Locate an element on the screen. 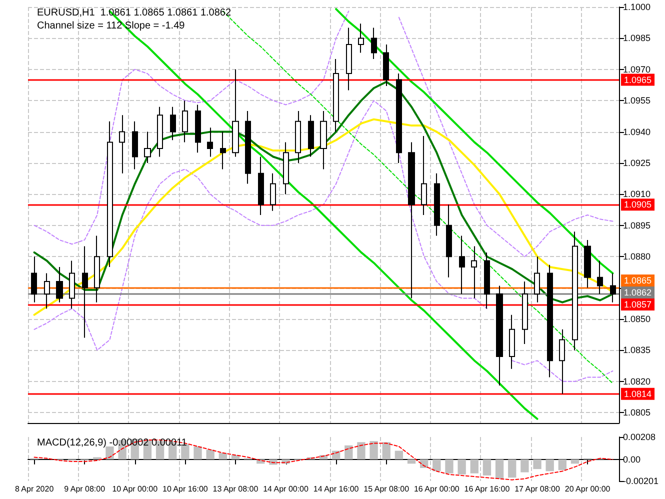 This screenshot has height=499, width=665. x-tick-label: 9 Apr 08:00 is located at coordinates (85, 489).